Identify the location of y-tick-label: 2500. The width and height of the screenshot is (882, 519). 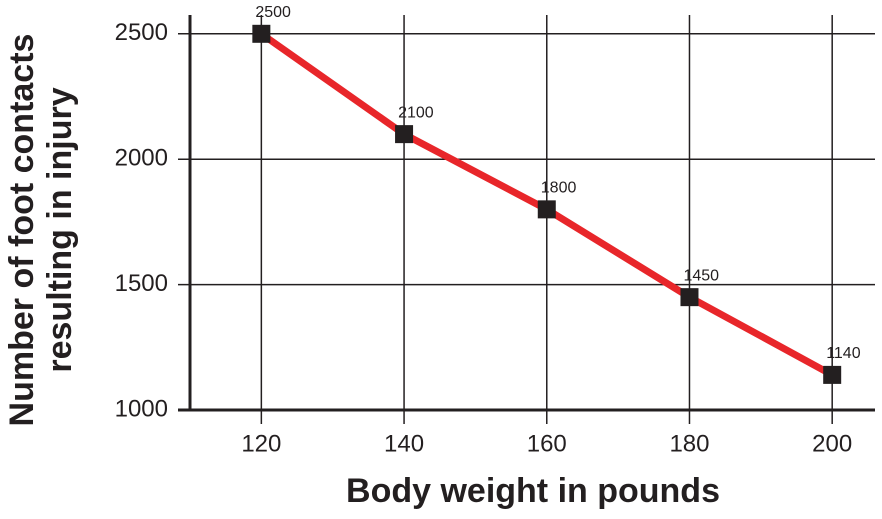
(141, 32).